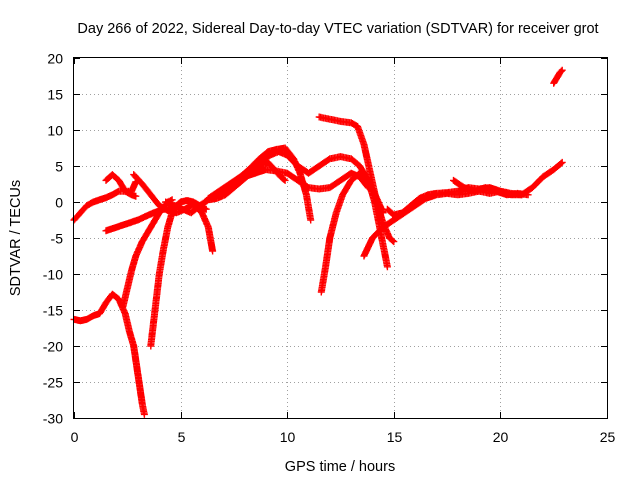  I want to click on y-tick-label: 10, so click(55, 131).